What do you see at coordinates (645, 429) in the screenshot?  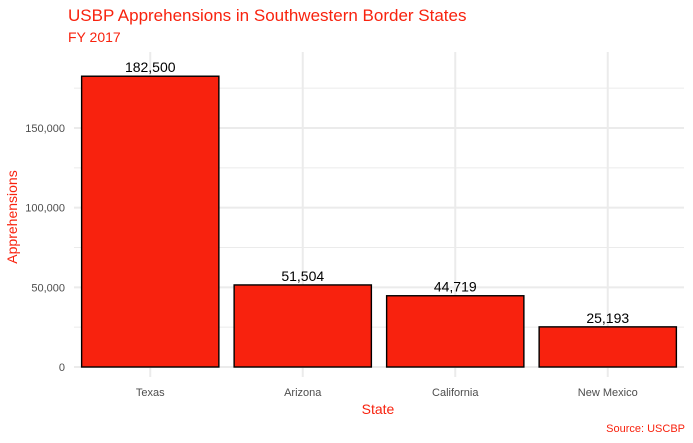 I see `source-caption: Source: USCBP` at bounding box center [645, 429].